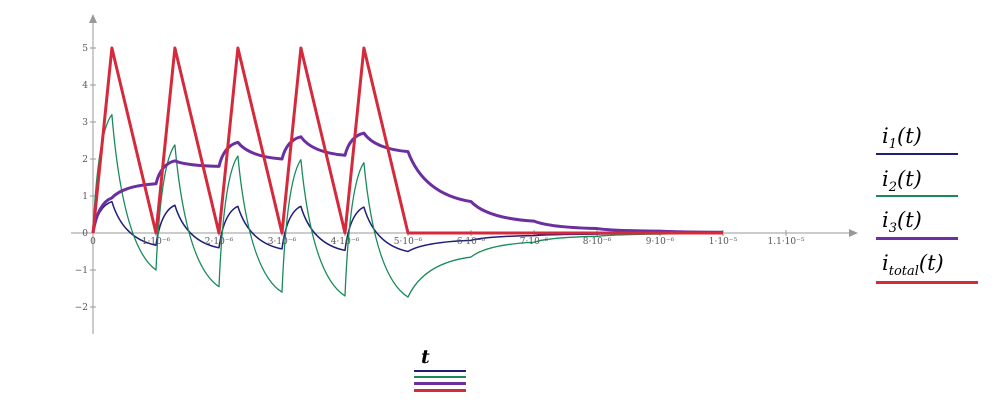 The width and height of the screenshot is (998, 403). Describe the element at coordinates (85, 86) in the screenshot. I see `y-tick-label: 4` at that location.